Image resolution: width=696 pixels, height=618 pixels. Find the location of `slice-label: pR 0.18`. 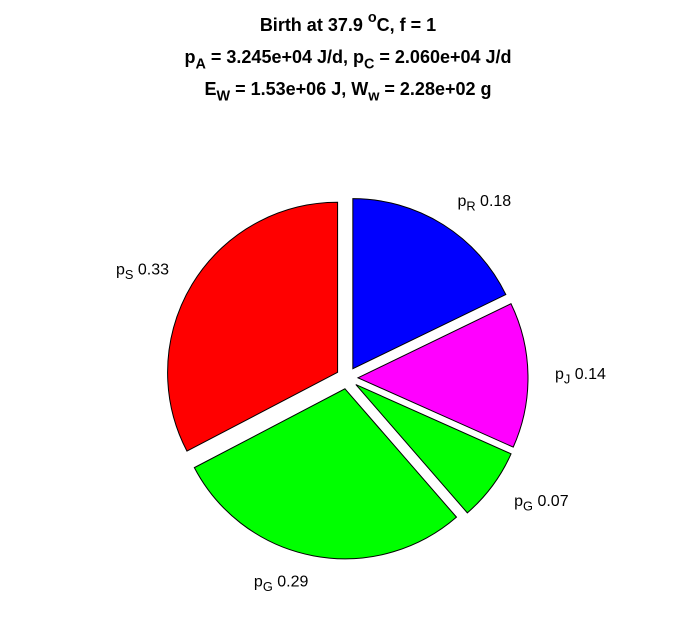

slice-label: pR 0.18 is located at coordinates (484, 203).